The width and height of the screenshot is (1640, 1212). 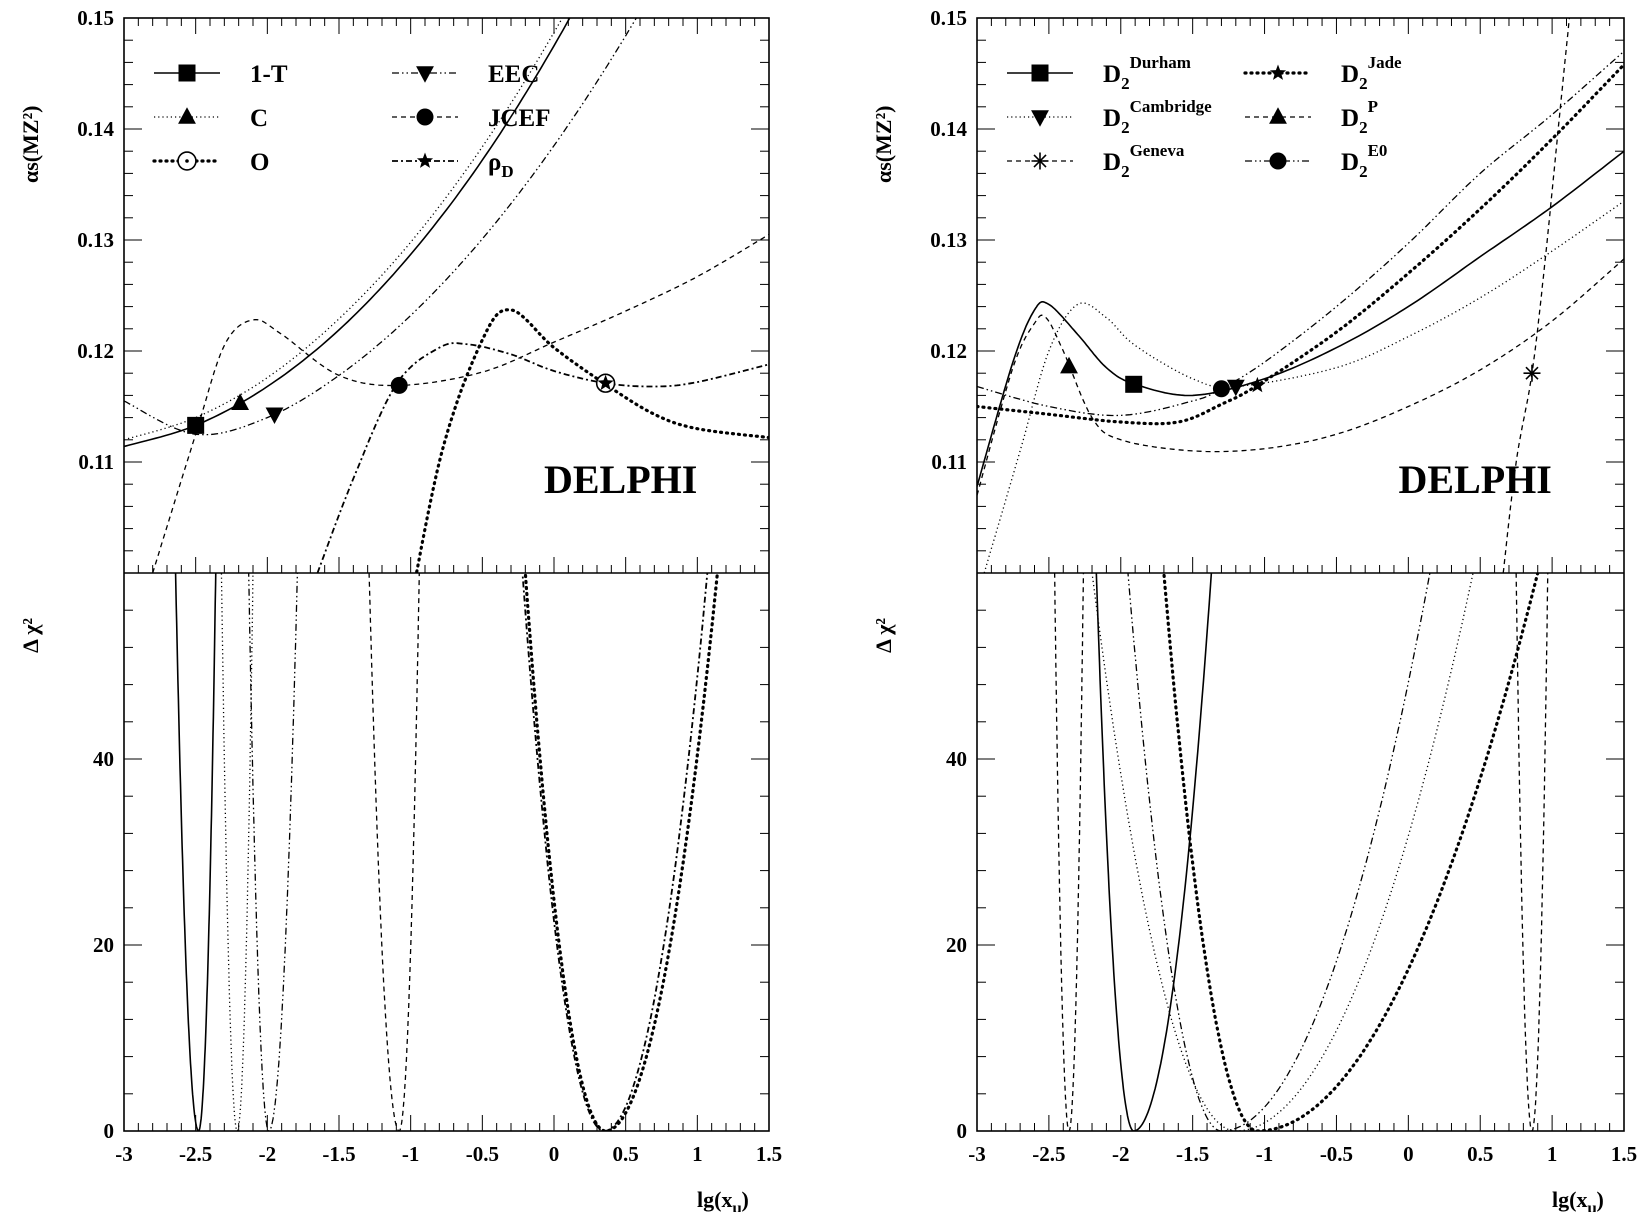 I want to click on legend-label: D2Jade, so click(x=1371, y=73).